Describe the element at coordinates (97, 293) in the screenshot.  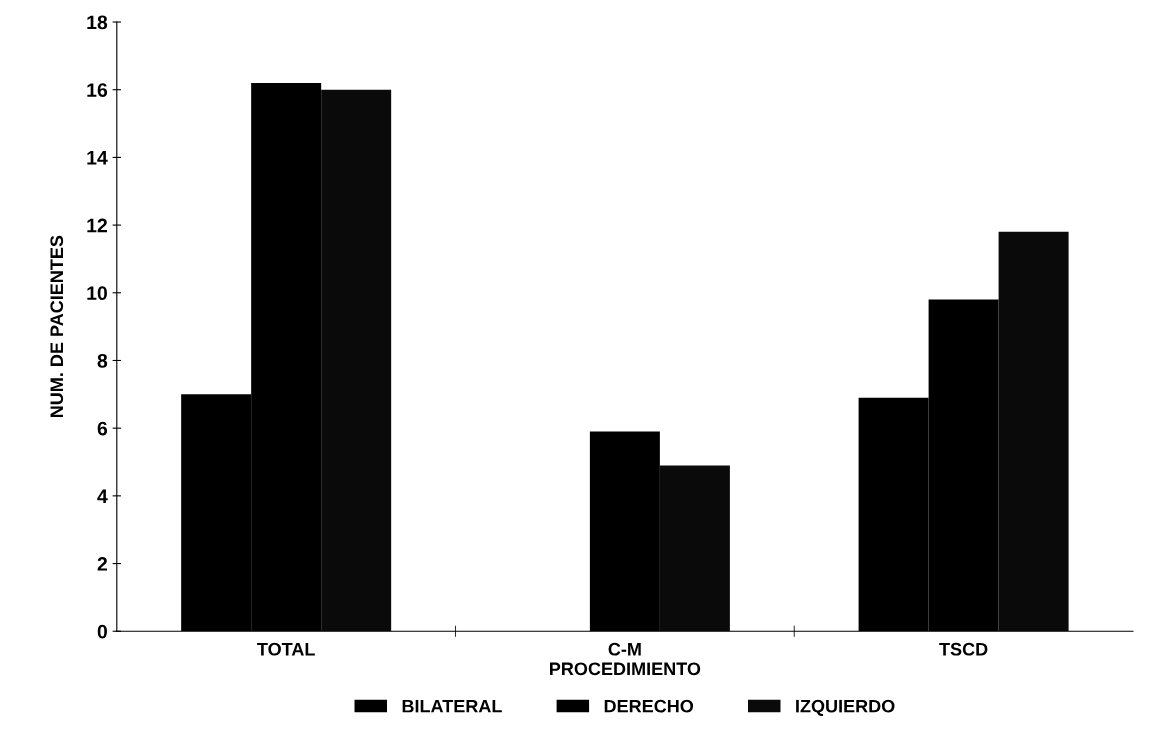
I see `y-tick-label: 10` at that location.